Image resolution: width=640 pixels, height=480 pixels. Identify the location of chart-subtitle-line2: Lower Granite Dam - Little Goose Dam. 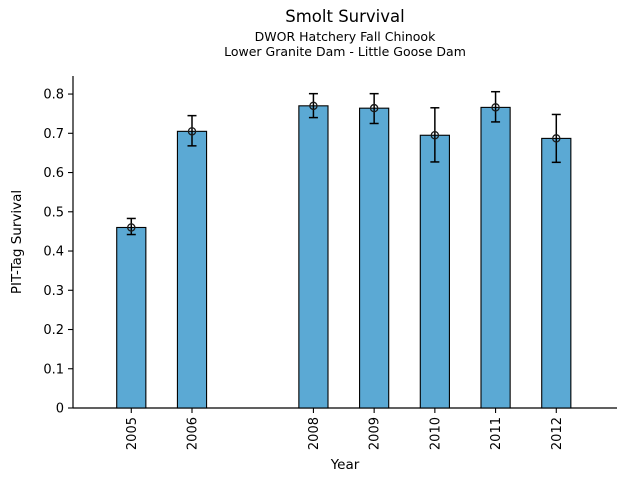
(345, 51).